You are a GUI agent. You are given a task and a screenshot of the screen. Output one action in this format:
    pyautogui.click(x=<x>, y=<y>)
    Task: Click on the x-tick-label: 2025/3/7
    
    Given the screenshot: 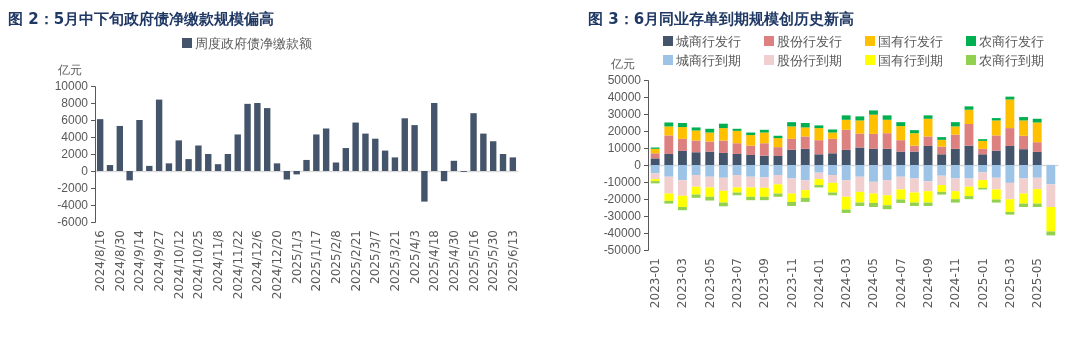 What is the action you would take?
    pyautogui.click(x=375, y=257)
    